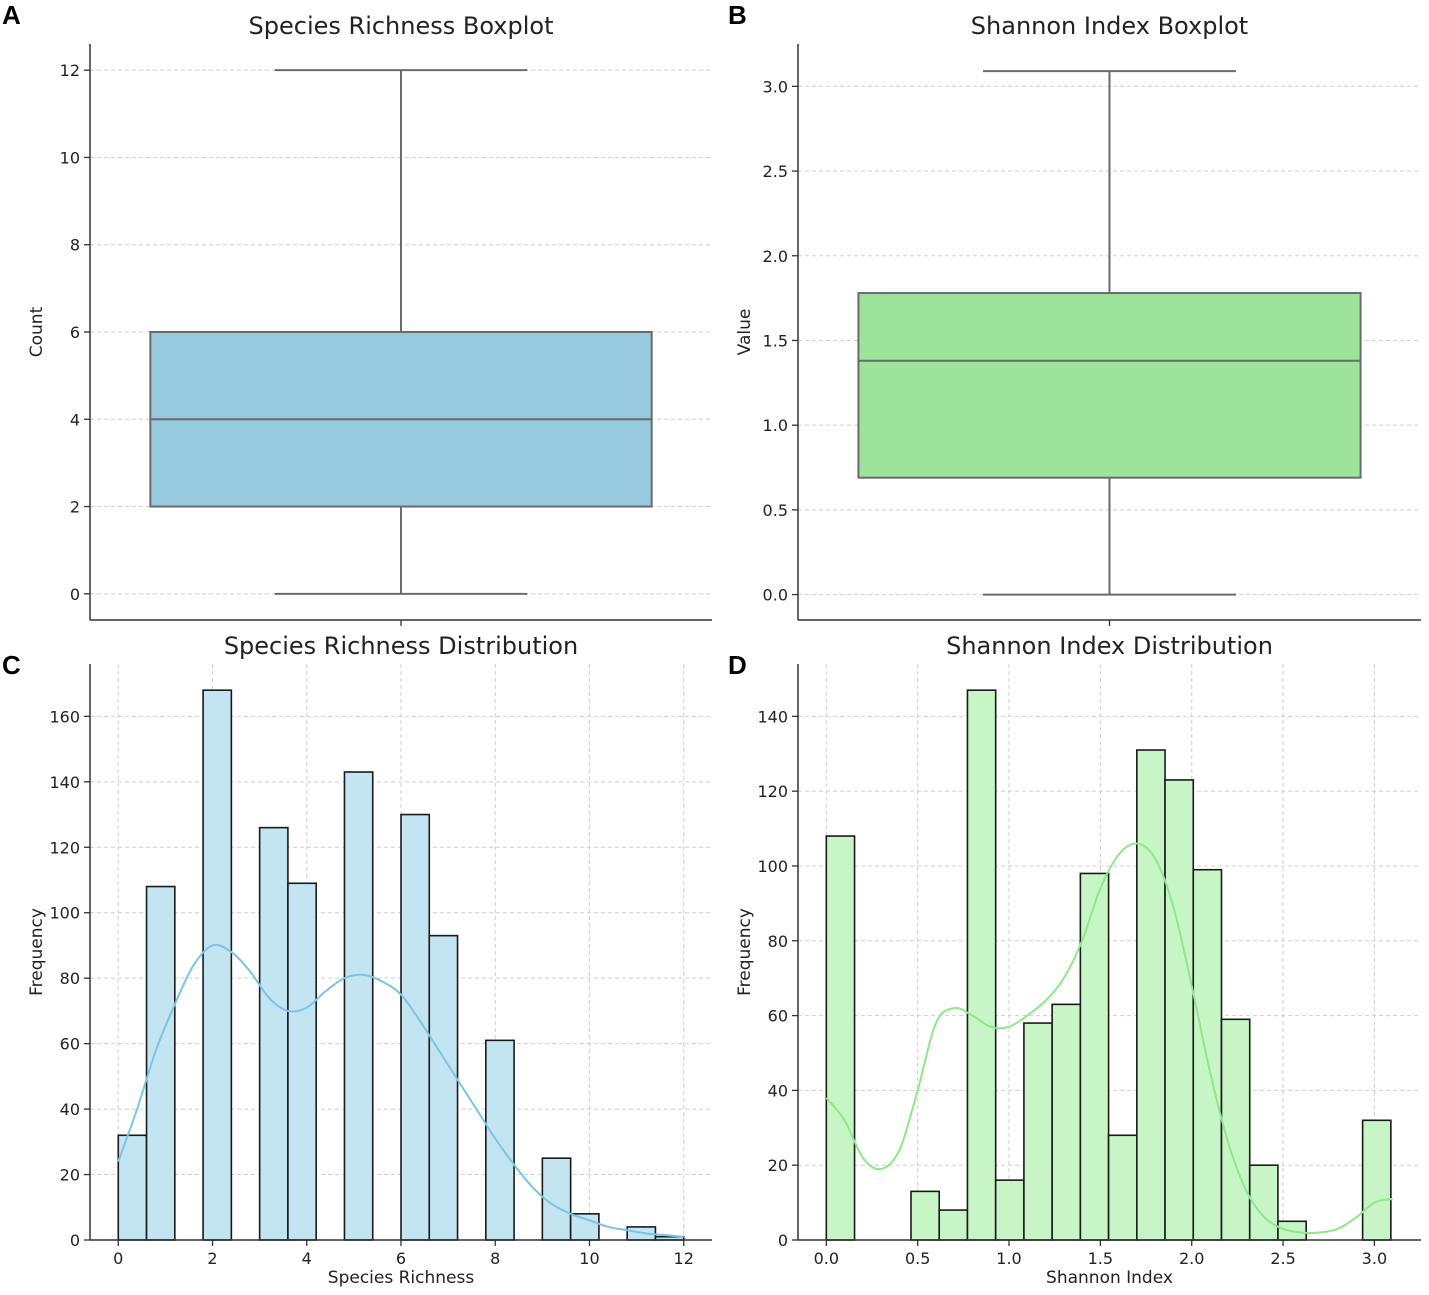 The image size is (1429, 1295). Describe the element at coordinates (307, 1258) in the screenshot. I see `x-tick-label: 4` at that location.